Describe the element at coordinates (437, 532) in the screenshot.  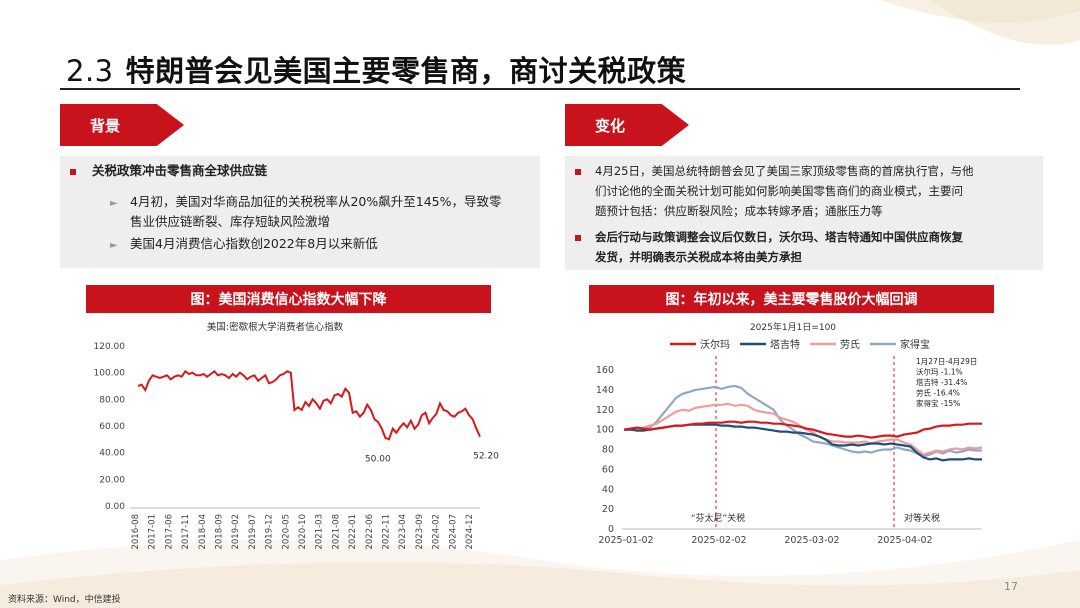
I see `x-tick-label: 2024-02` at that location.